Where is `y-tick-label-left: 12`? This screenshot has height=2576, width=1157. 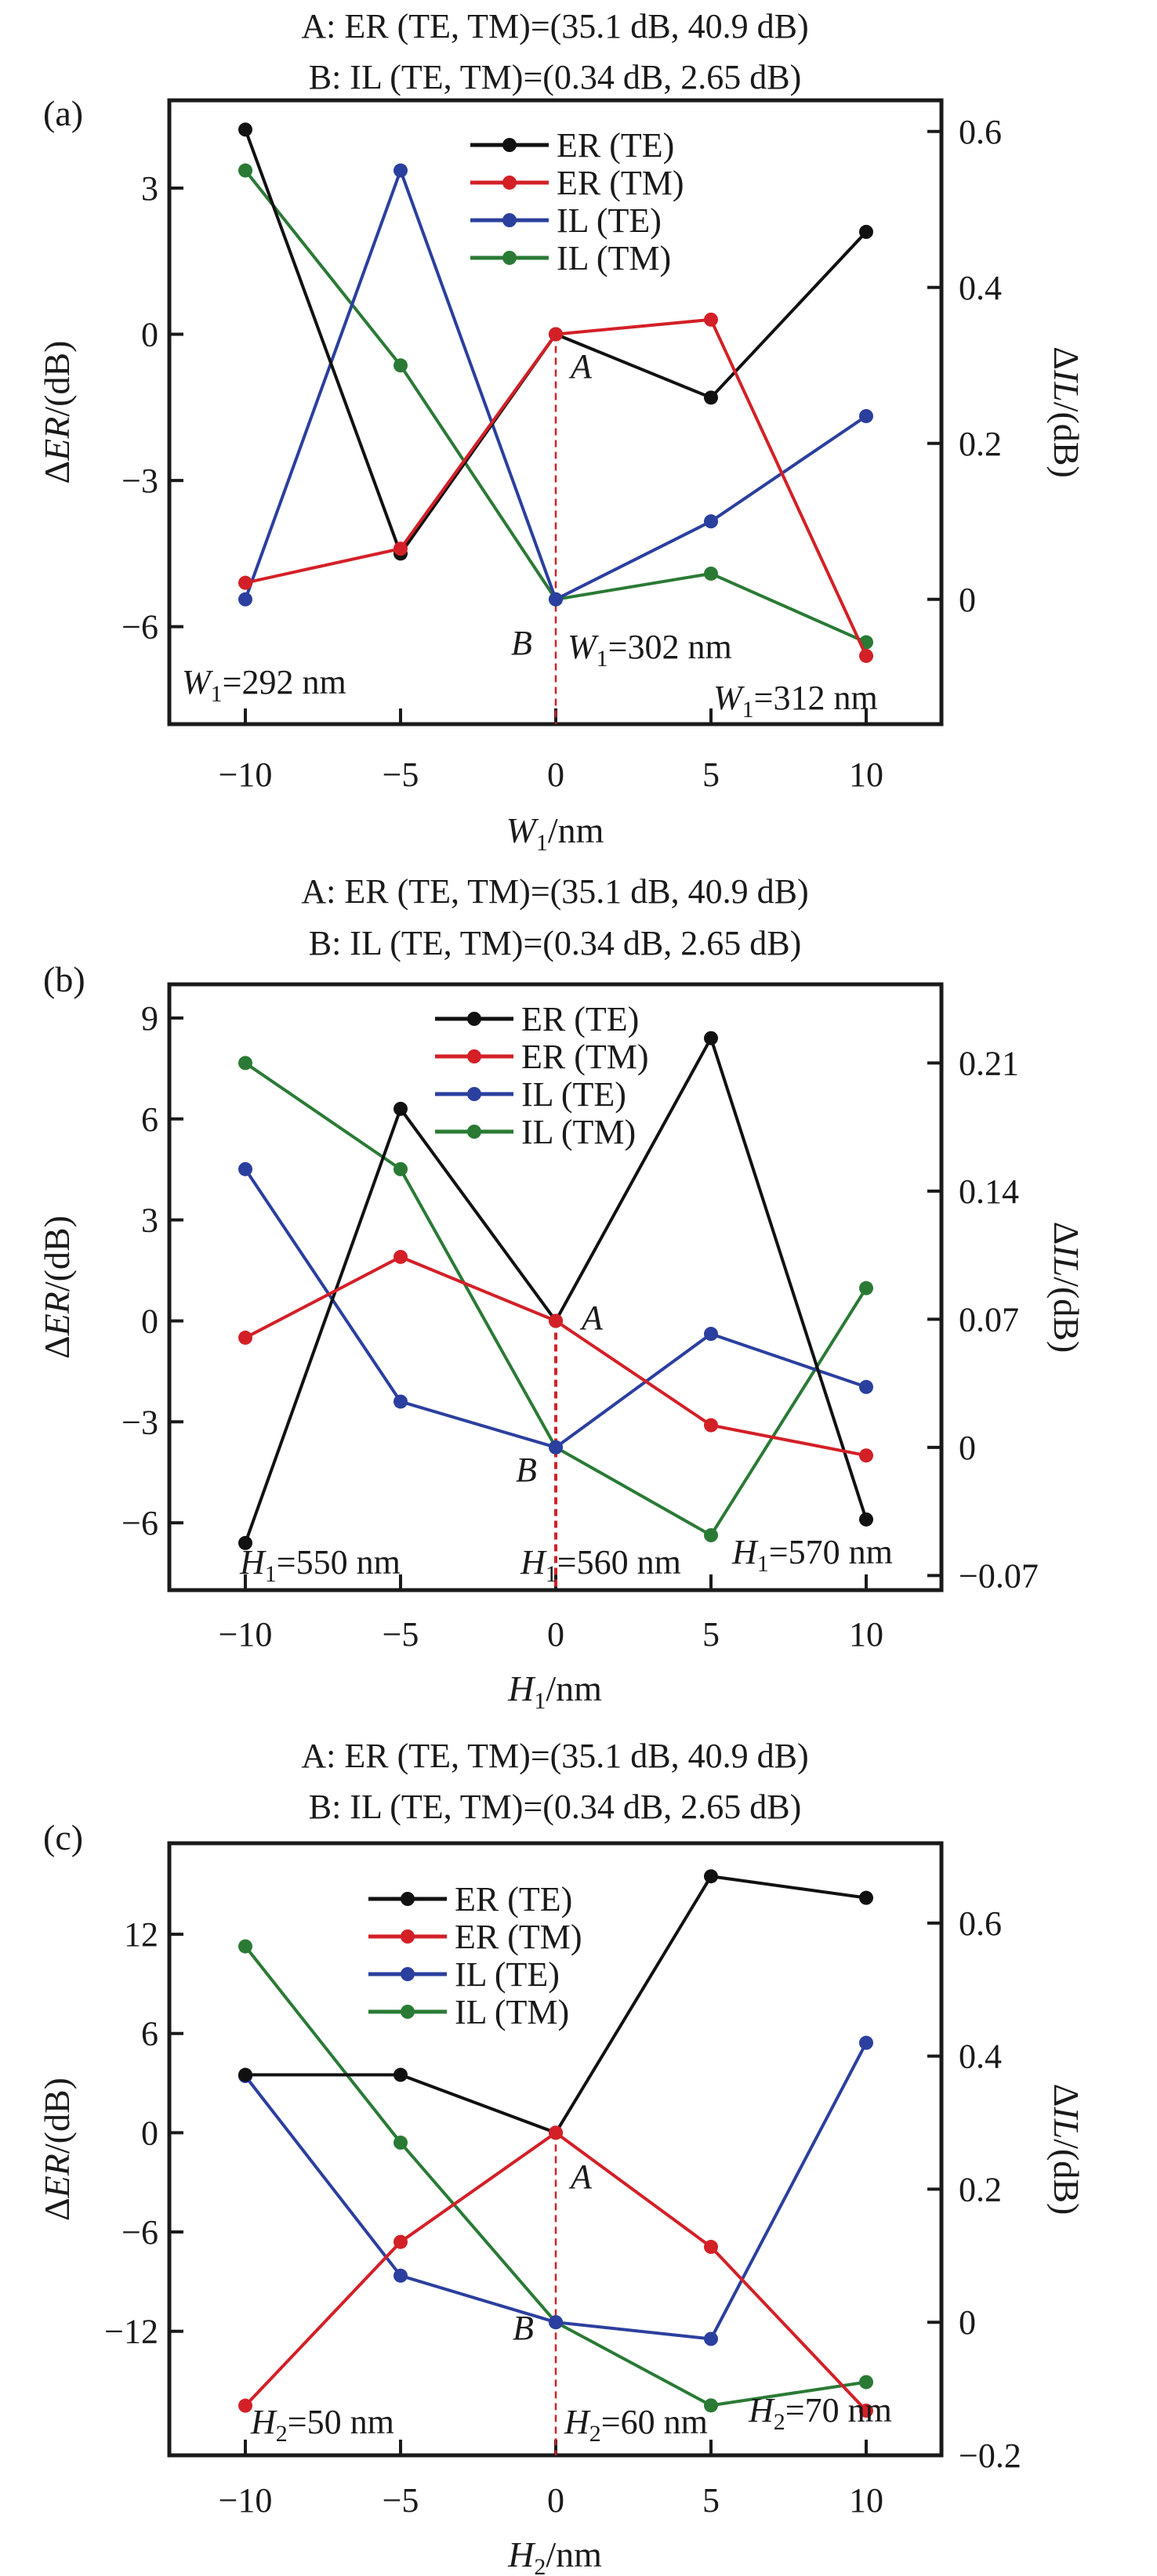
y-tick-label-left: 12 is located at coordinates (141, 1934).